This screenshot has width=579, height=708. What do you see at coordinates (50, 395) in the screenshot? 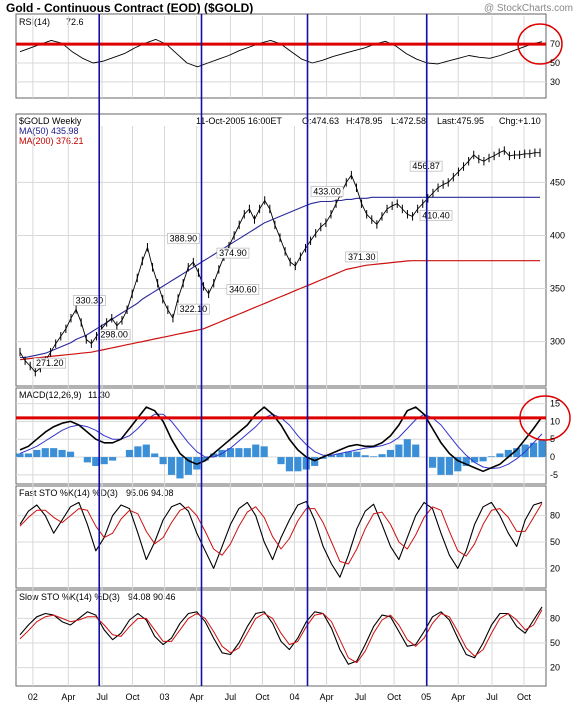
I see `macd-label: MACD(12,26,9)` at bounding box center [50, 395].